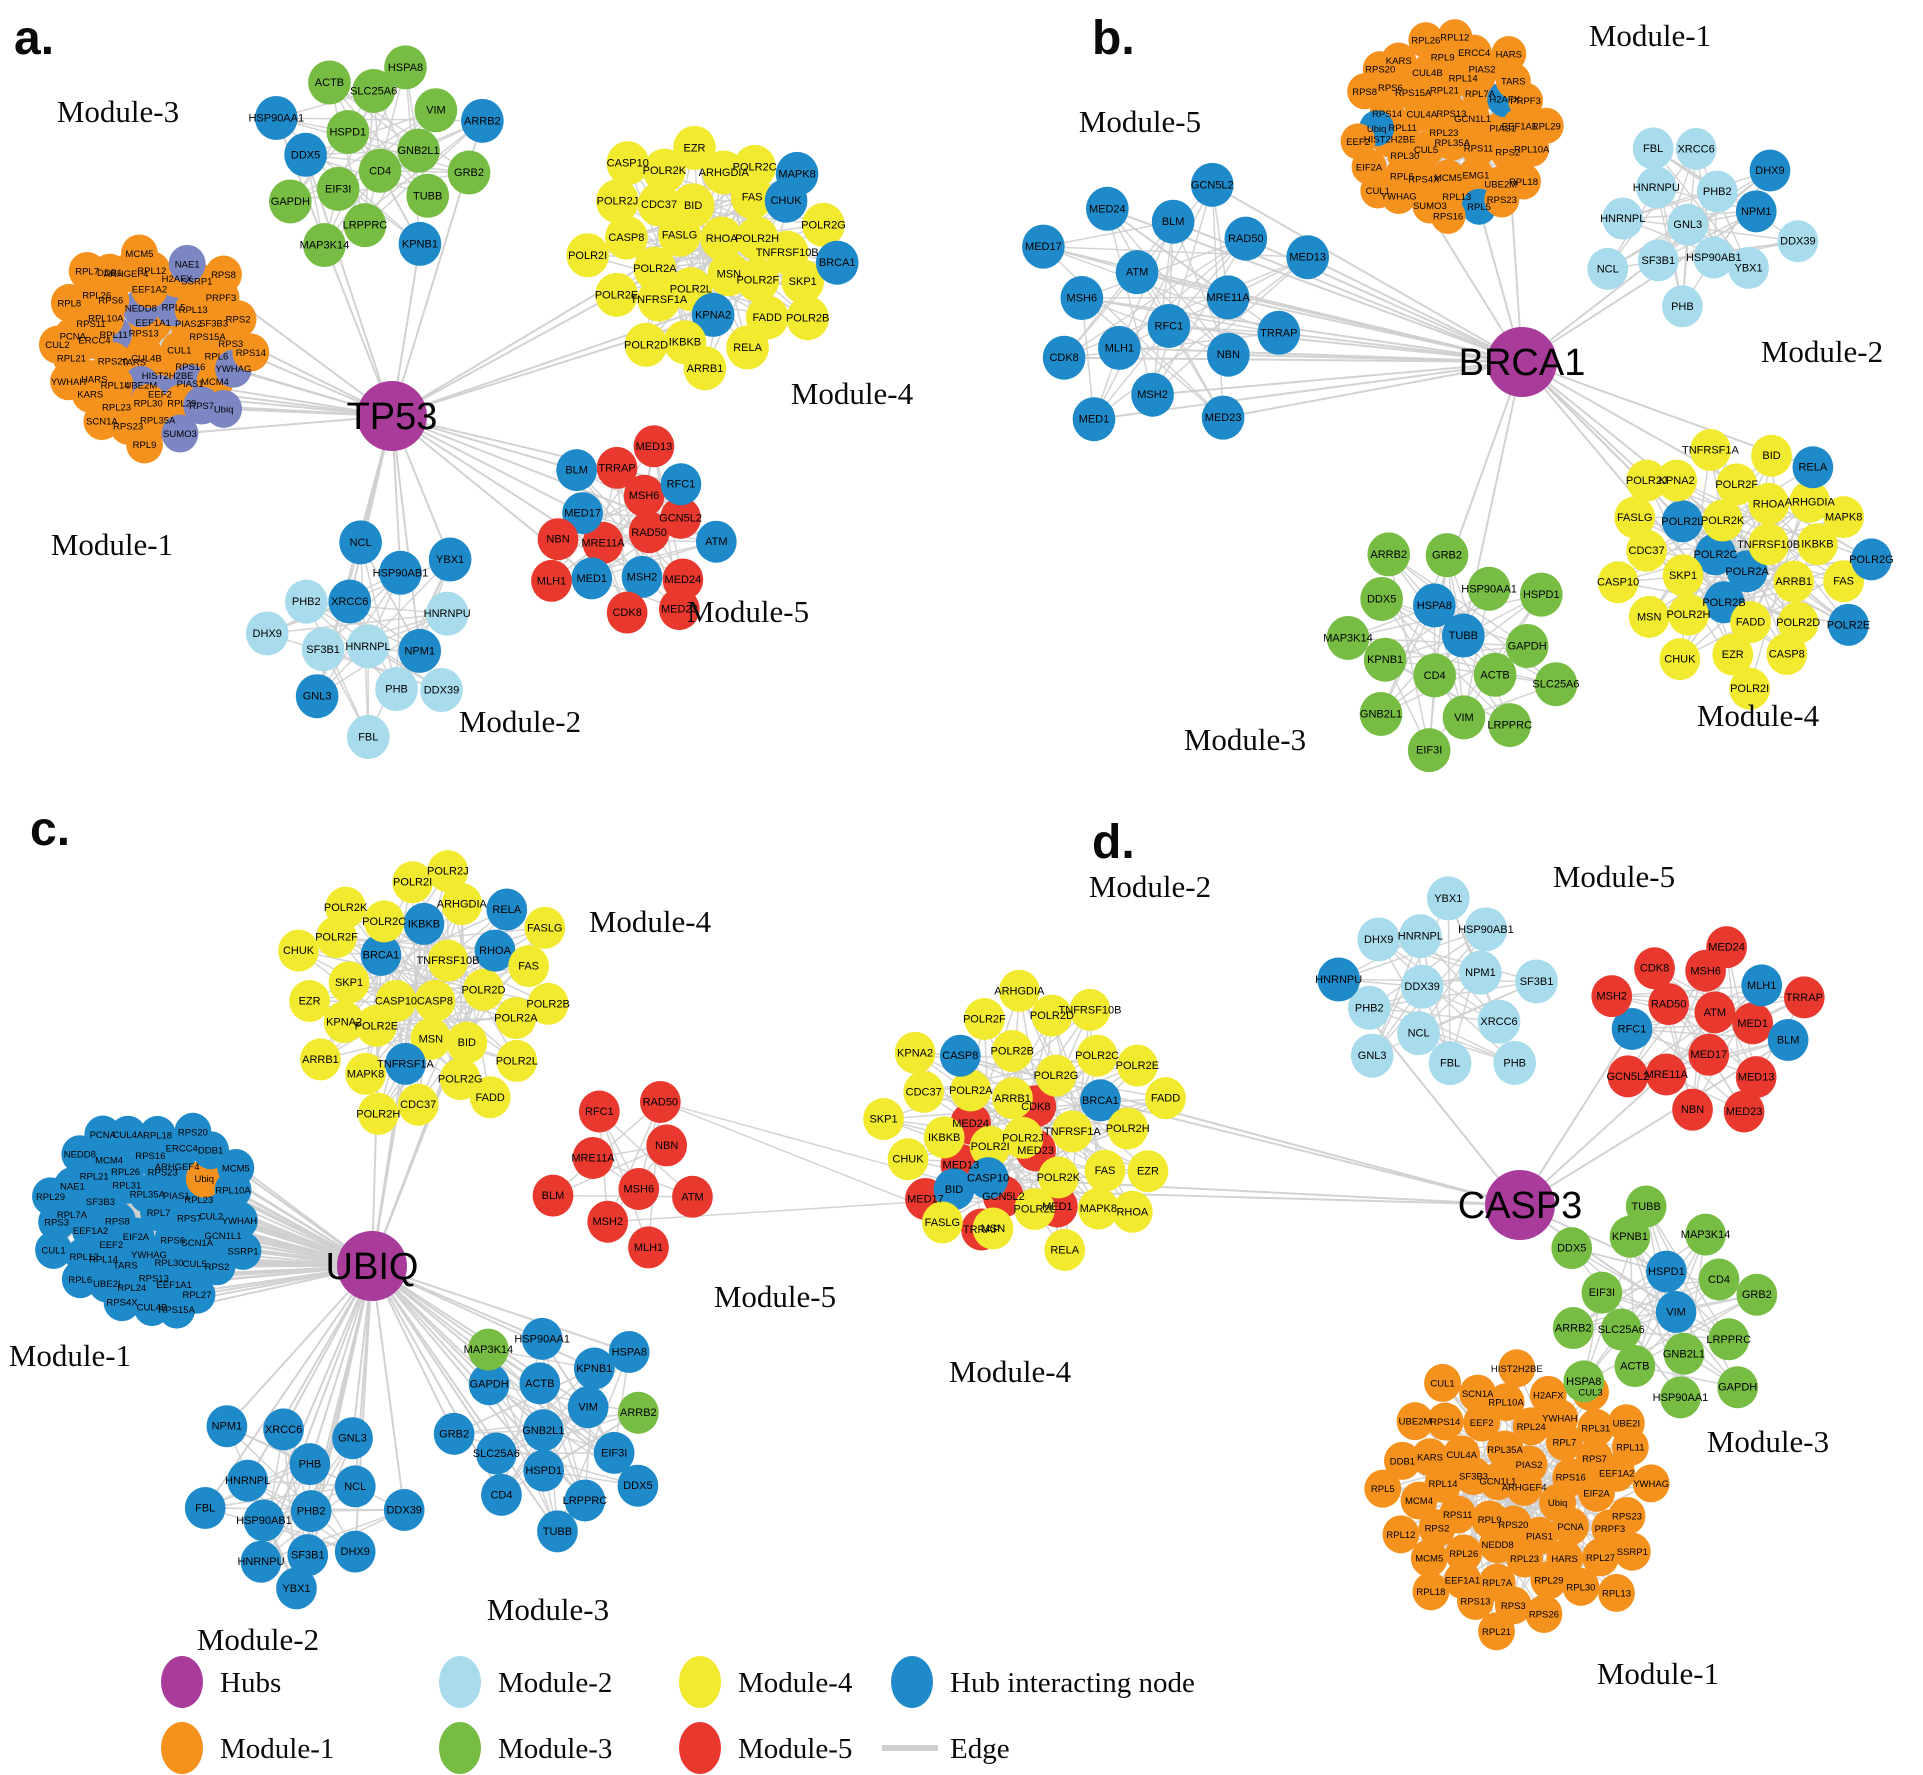  I want to click on node-PCNA, so click(1570, 1526).